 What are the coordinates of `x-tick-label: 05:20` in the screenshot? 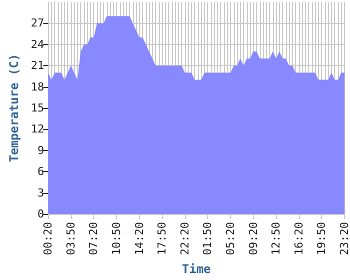 It's located at (231, 239).